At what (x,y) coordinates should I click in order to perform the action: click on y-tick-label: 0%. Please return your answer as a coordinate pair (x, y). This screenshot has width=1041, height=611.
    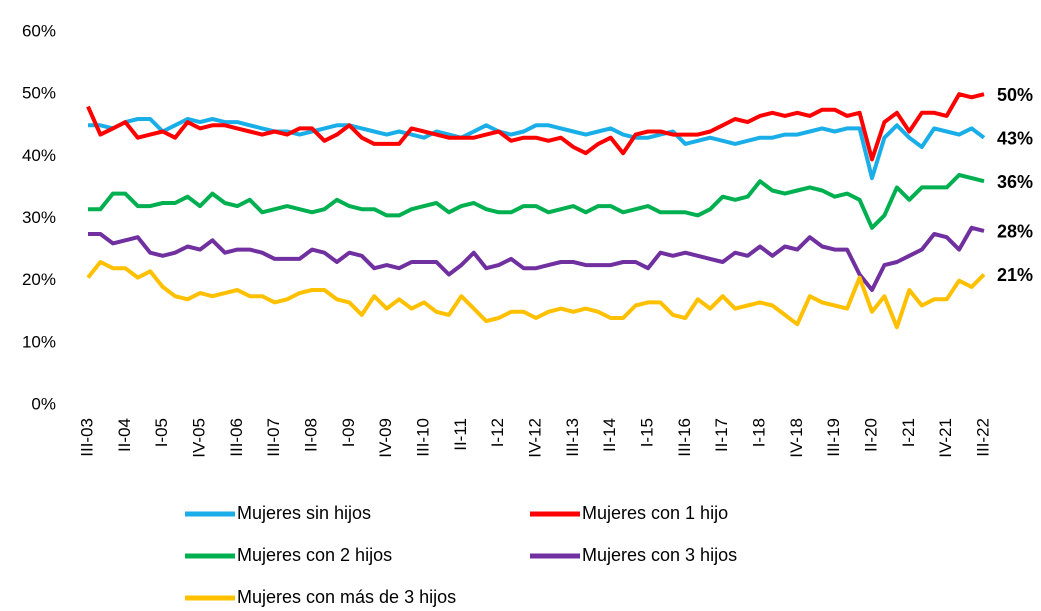
    Looking at the image, I should click on (43, 403).